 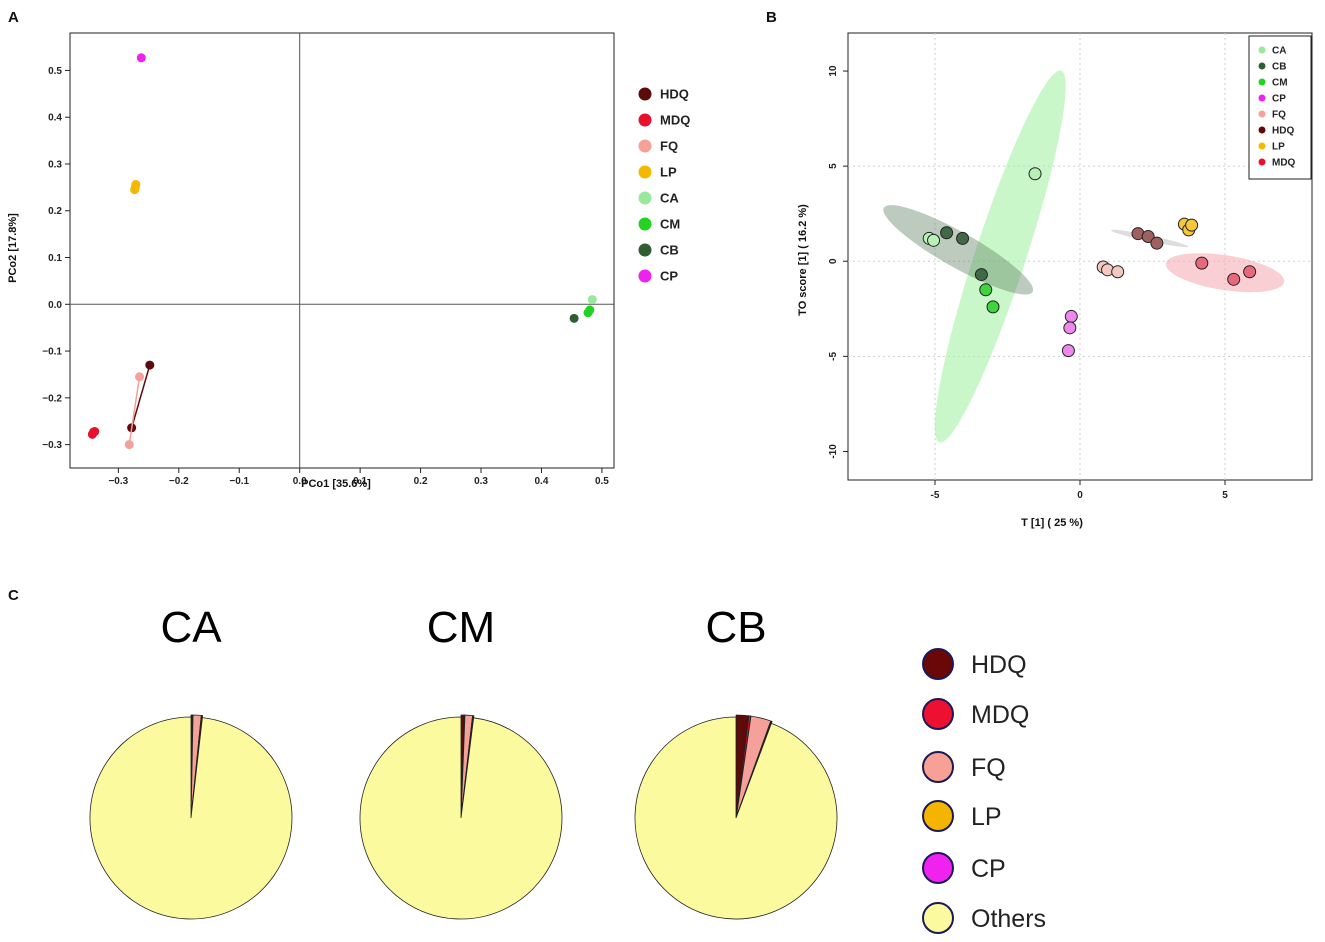 What do you see at coordinates (645, 224) in the screenshot?
I see `legend-a-marker-cm` at bounding box center [645, 224].